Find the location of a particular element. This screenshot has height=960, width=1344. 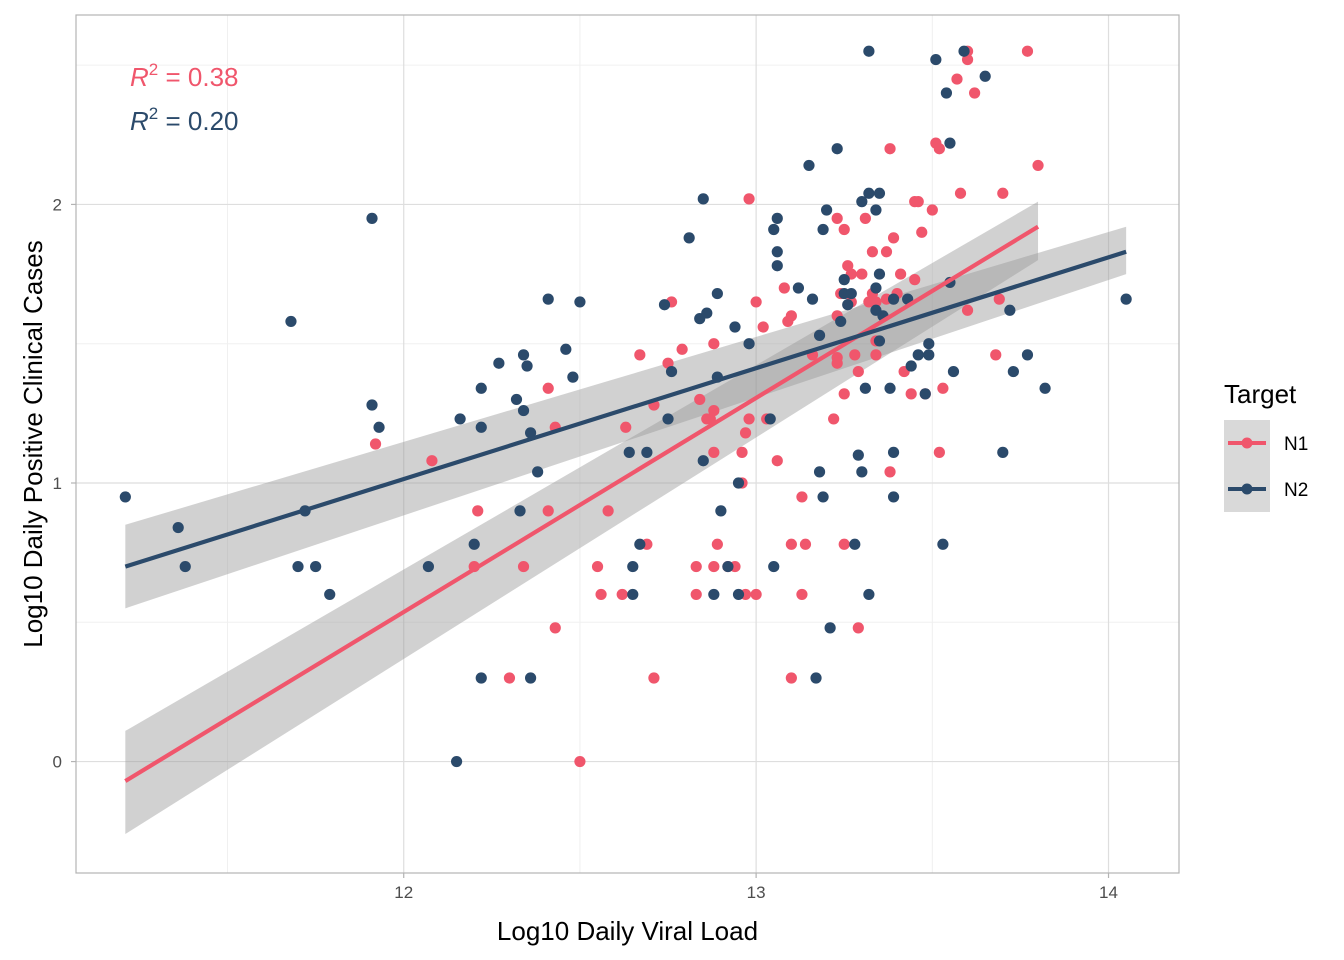

r2-annotation-n2: R2 = 0.20 is located at coordinates (184, 120).